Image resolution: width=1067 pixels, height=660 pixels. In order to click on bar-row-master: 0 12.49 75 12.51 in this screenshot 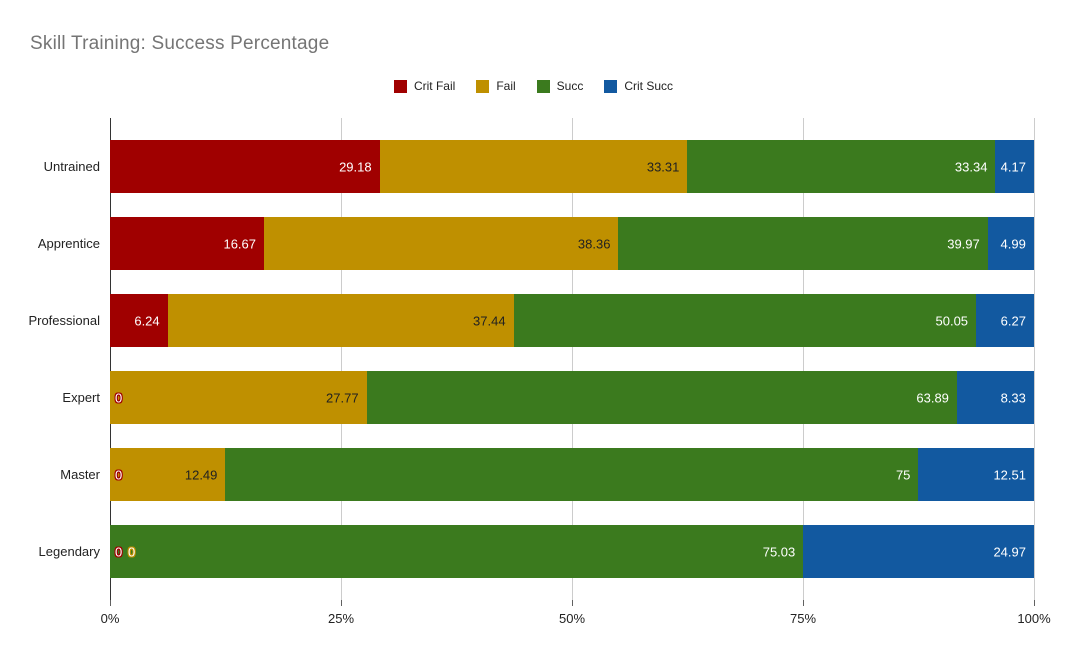, I will do `click(572, 474)`.